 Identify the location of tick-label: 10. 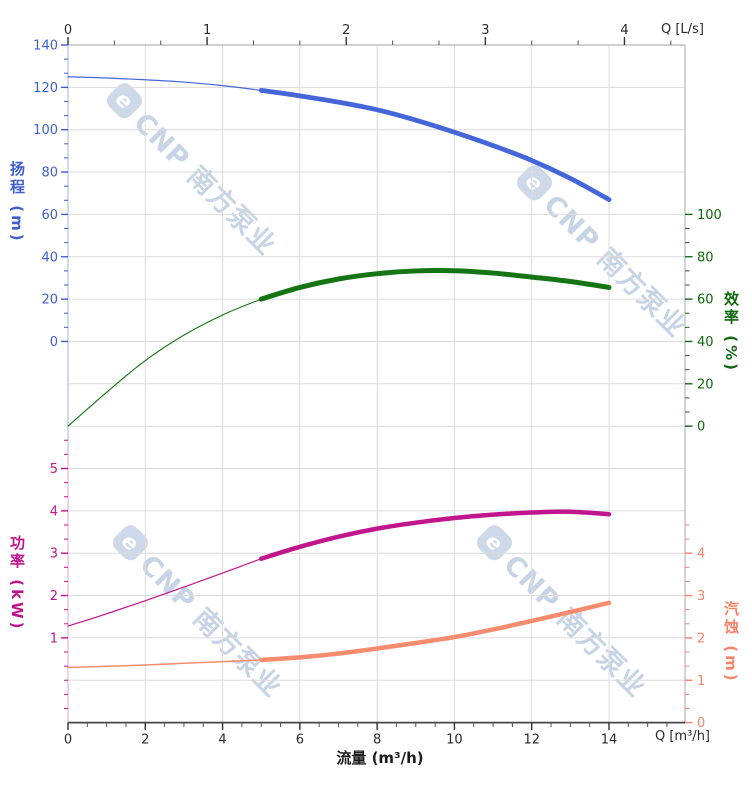
(454, 740).